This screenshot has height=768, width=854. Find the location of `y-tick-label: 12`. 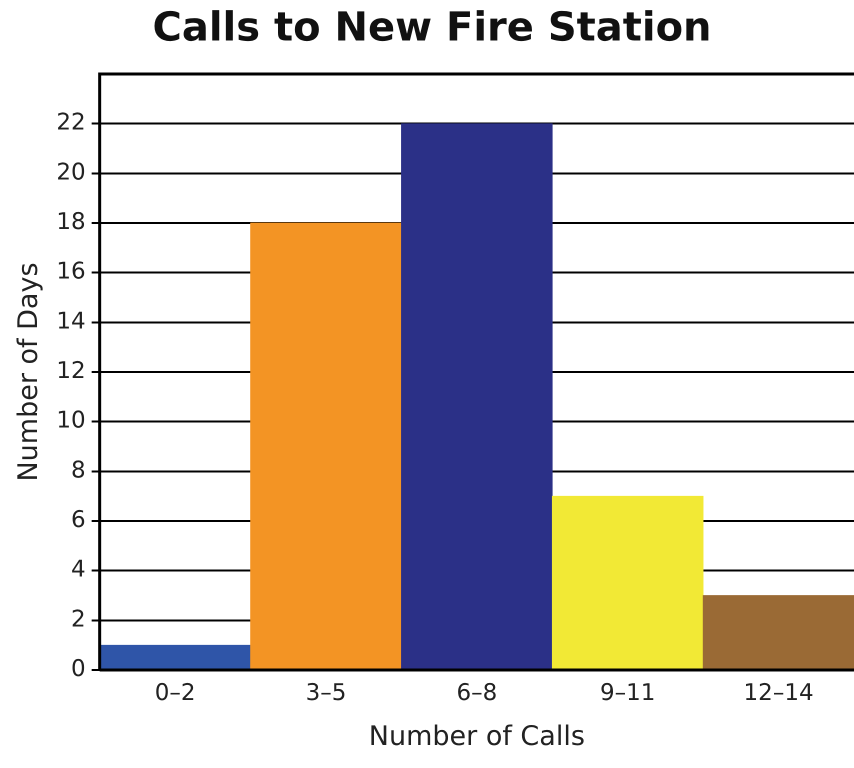

y-tick-label: 12 is located at coordinates (71, 371).